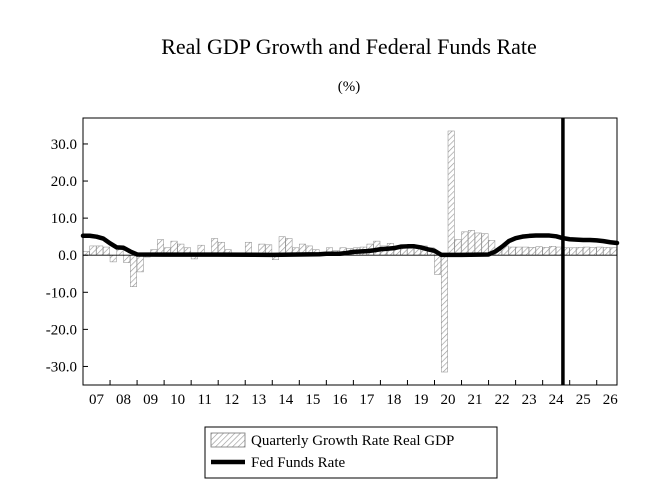  I want to click on legend-box, so click(351, 452).